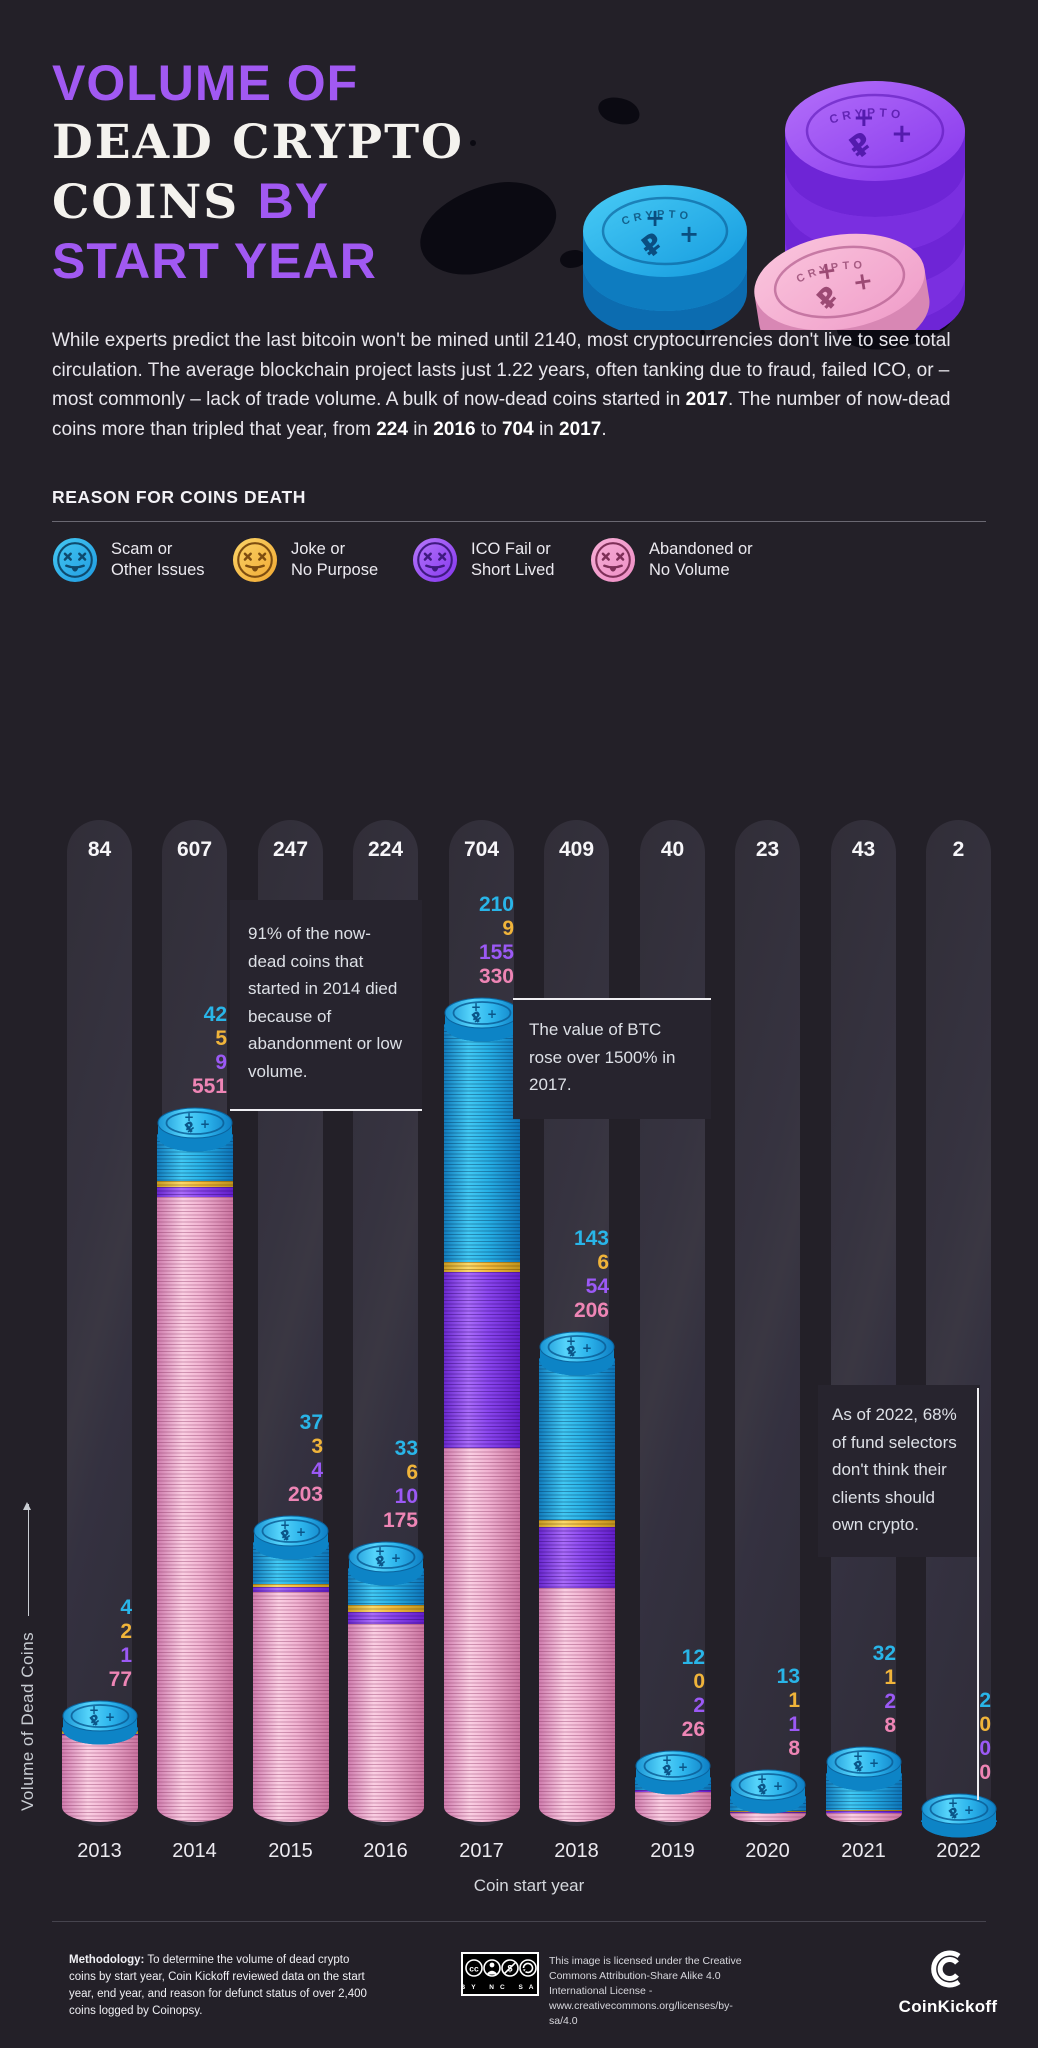 The width and height of the screenshot is (1038, 2048). Describe the element at coordinates (194, 849) in the screenshot. I see `bar-total-label: 607` at that location.